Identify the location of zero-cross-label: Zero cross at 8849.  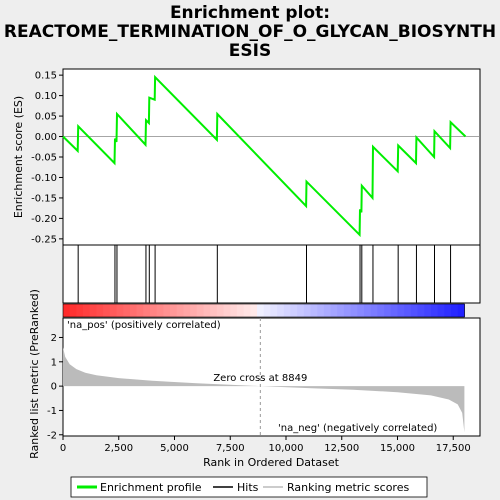
(260, 378).